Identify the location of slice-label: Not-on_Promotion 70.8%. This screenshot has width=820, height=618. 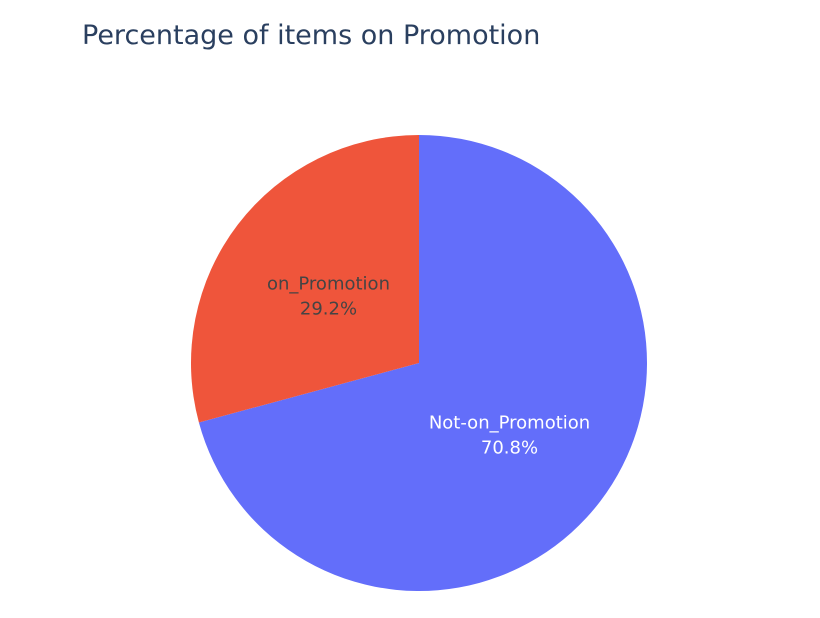
(509, 435).